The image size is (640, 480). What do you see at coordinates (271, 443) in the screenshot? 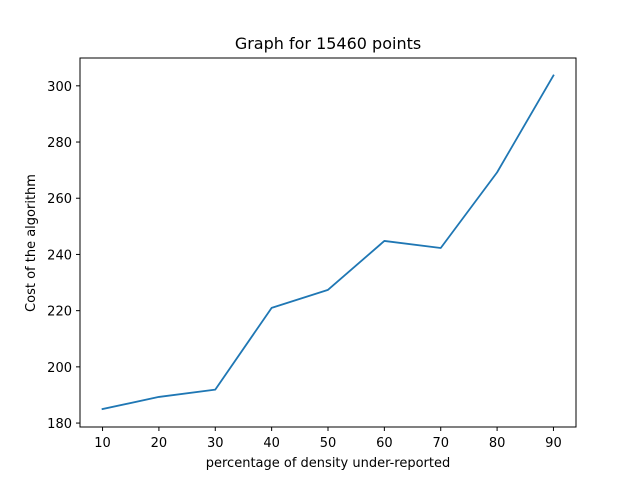
I see `x-tick-label-40: 40` at bounding box center [271, 443].